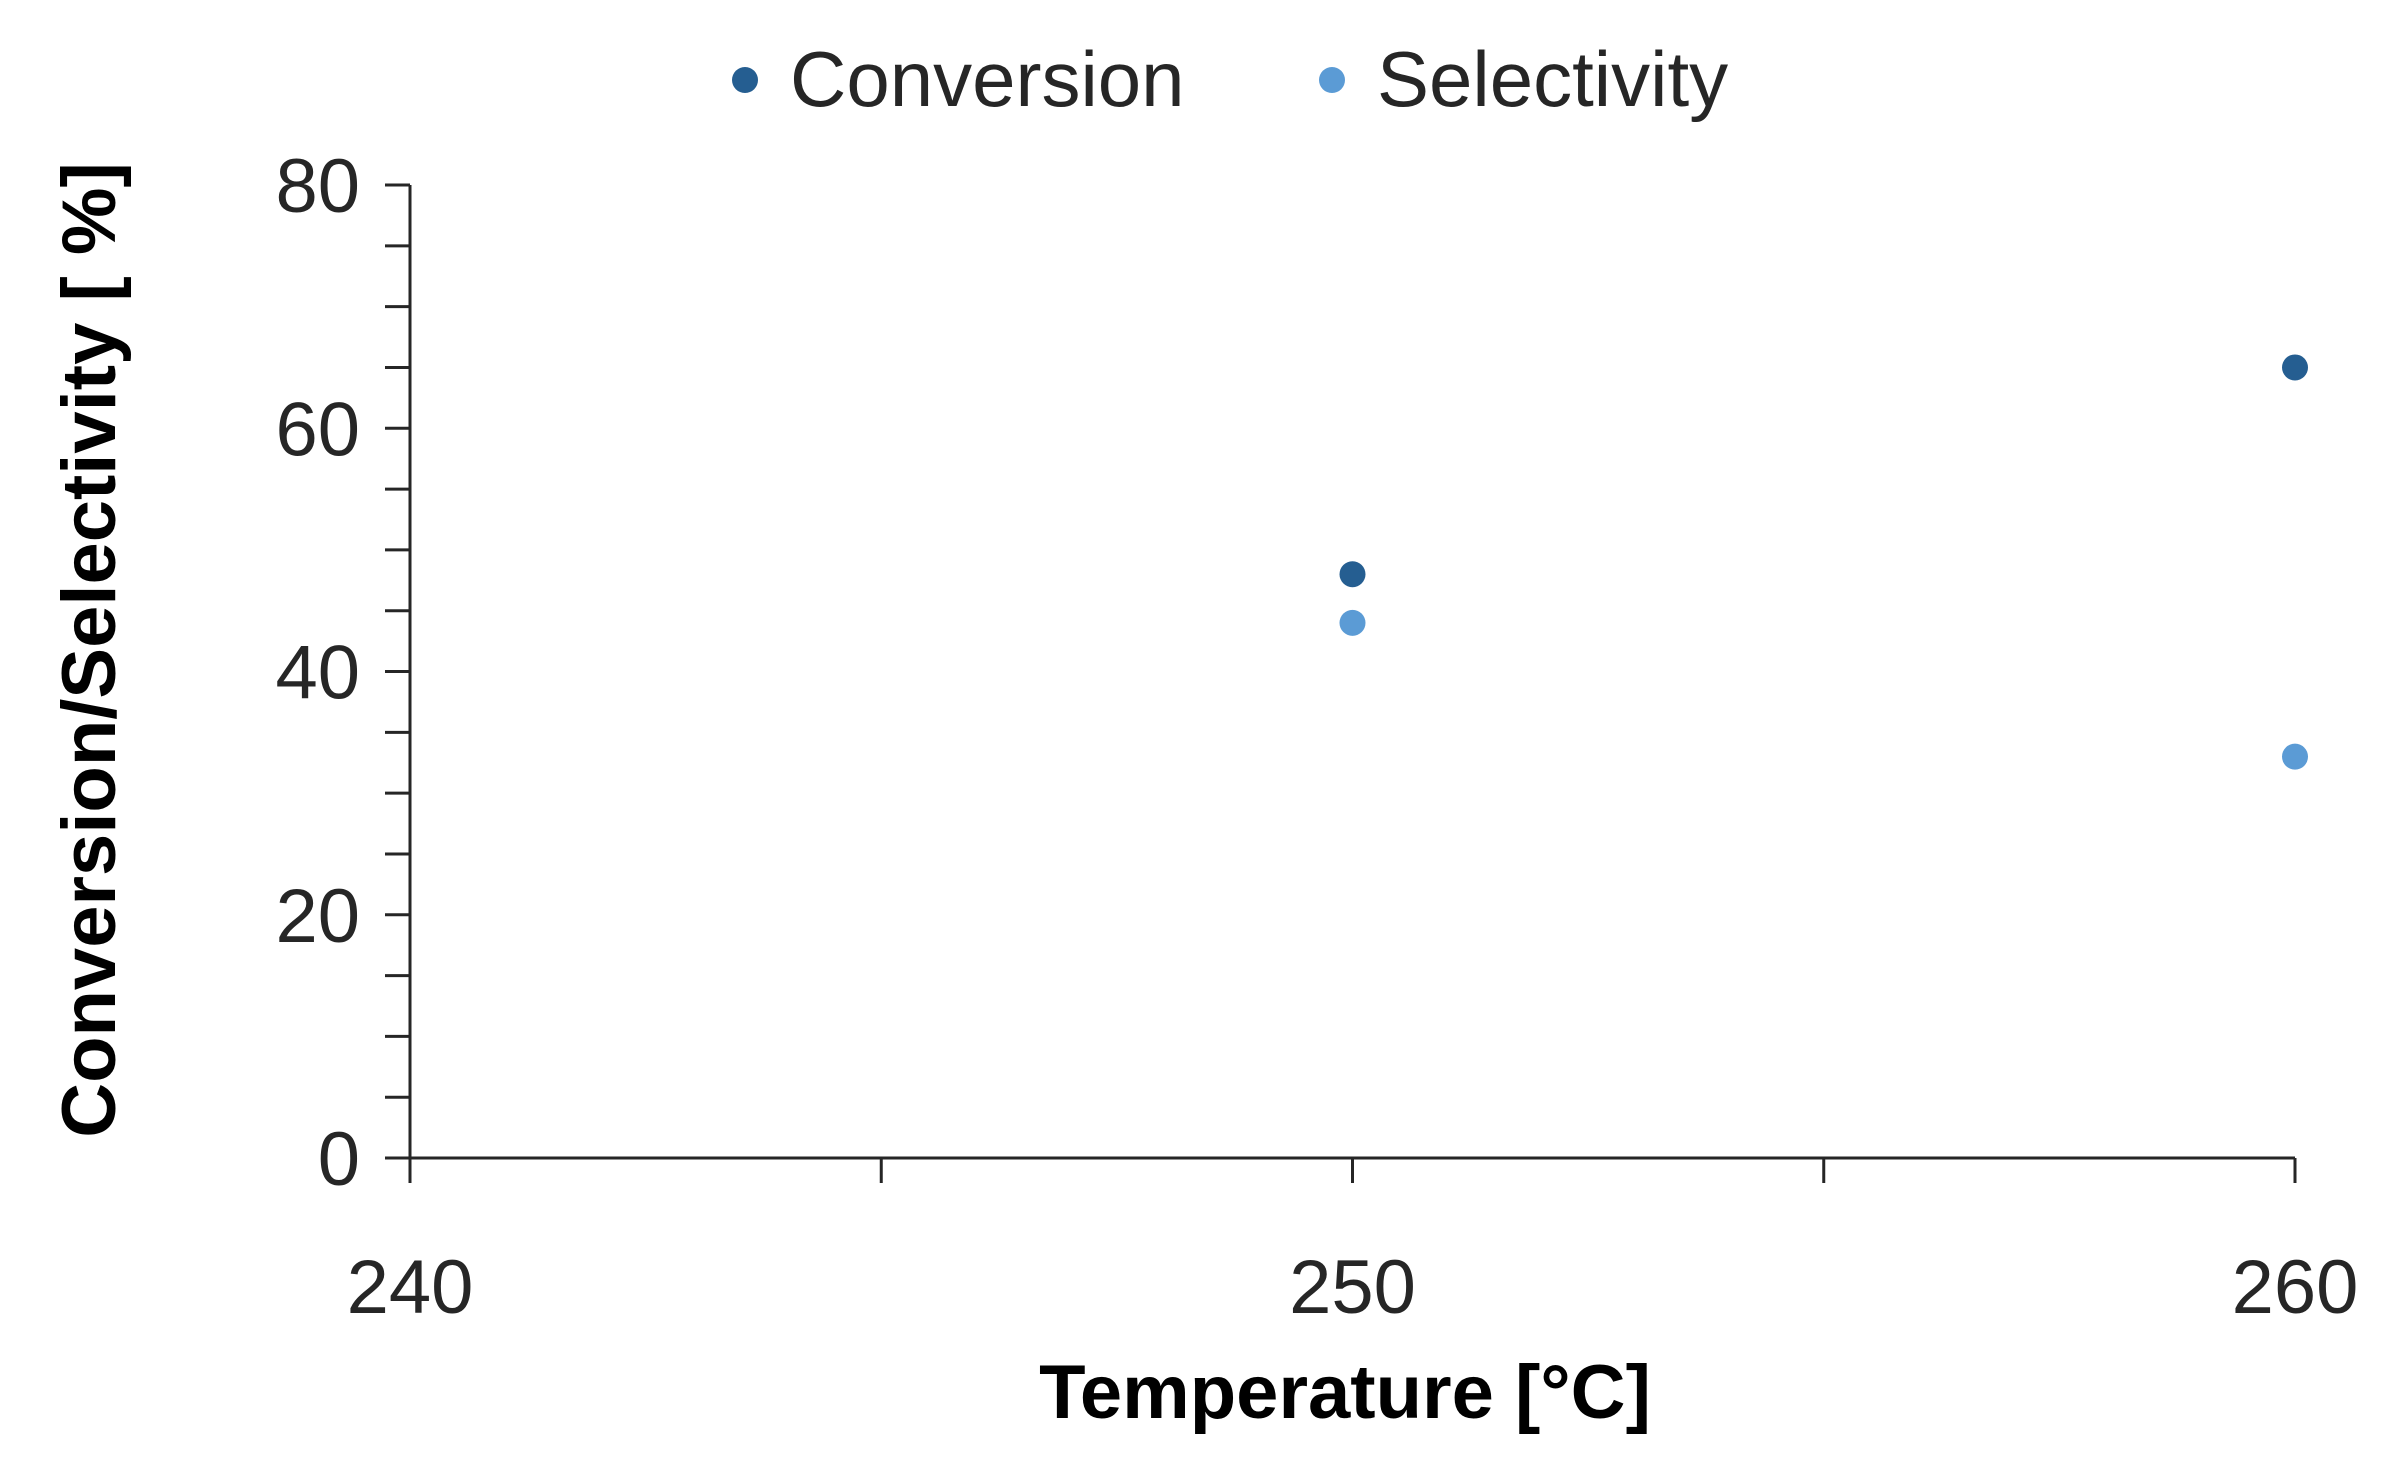 This screenshot has width=2390, height=1463. I want to click on x-axis-ticks: 240 250 260, so click(1353, 1244).